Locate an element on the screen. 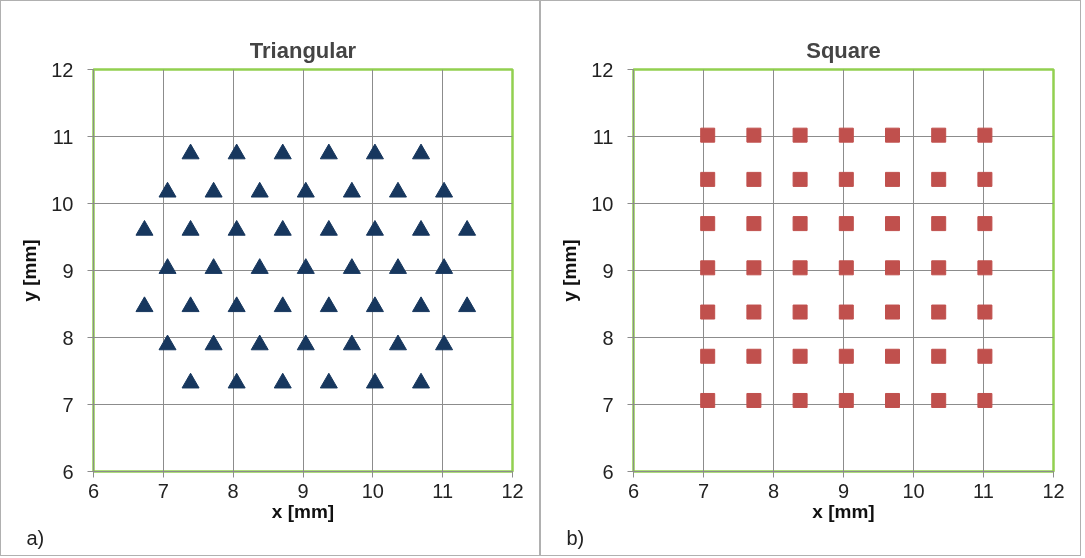  x-tick-label: 12 is located at coordinates (512, 490).